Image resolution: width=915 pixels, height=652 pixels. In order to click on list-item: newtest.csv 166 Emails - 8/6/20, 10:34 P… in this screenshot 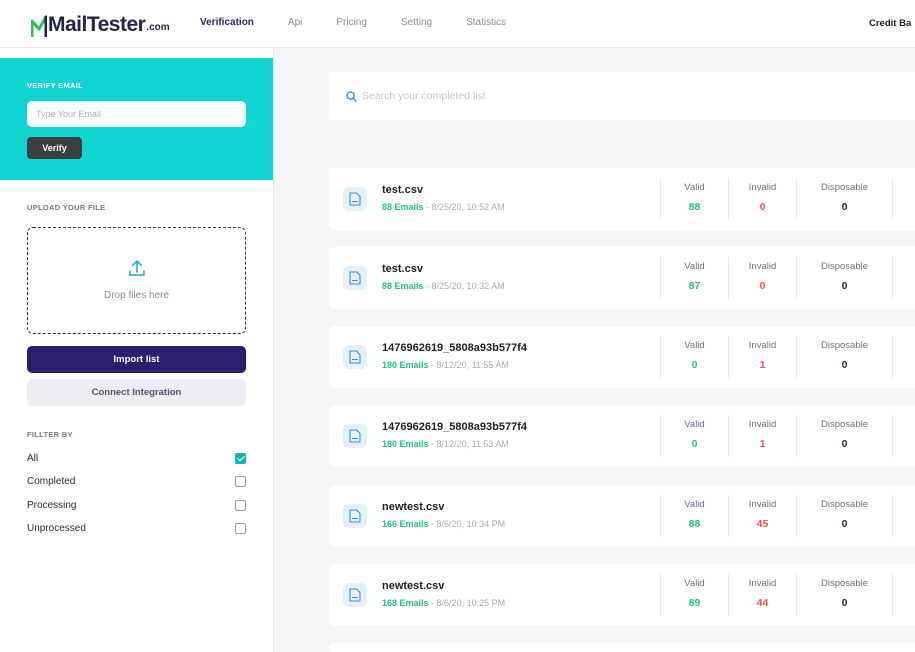, I will do `click(622, 516)`.